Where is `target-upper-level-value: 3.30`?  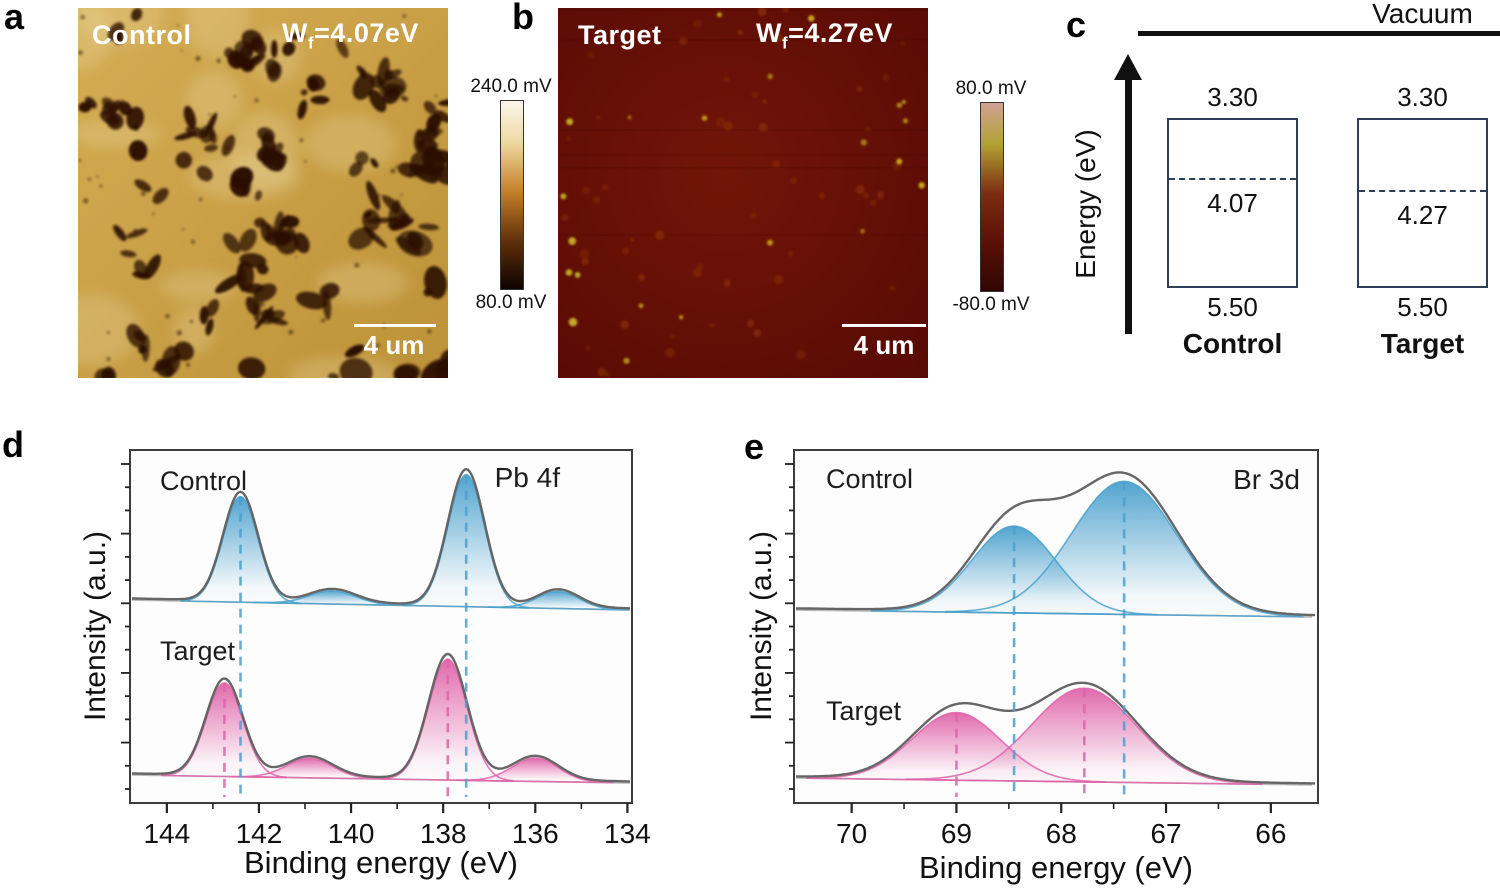
target-upper-level-value: 3.30 is located at coordinates (1422, 97).